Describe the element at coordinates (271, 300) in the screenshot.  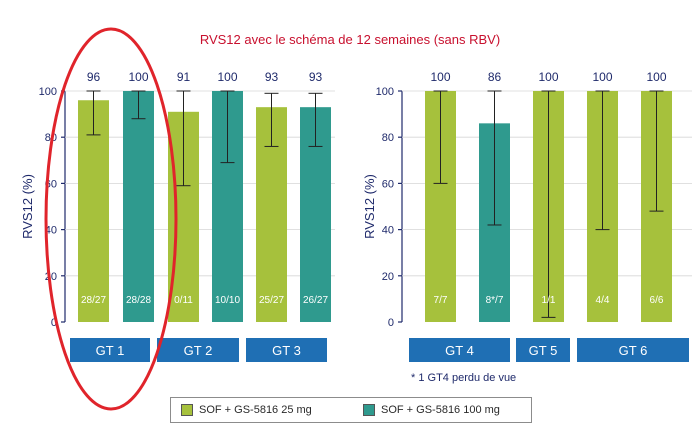
I see `panel1-n-label: 25/27` at that location.